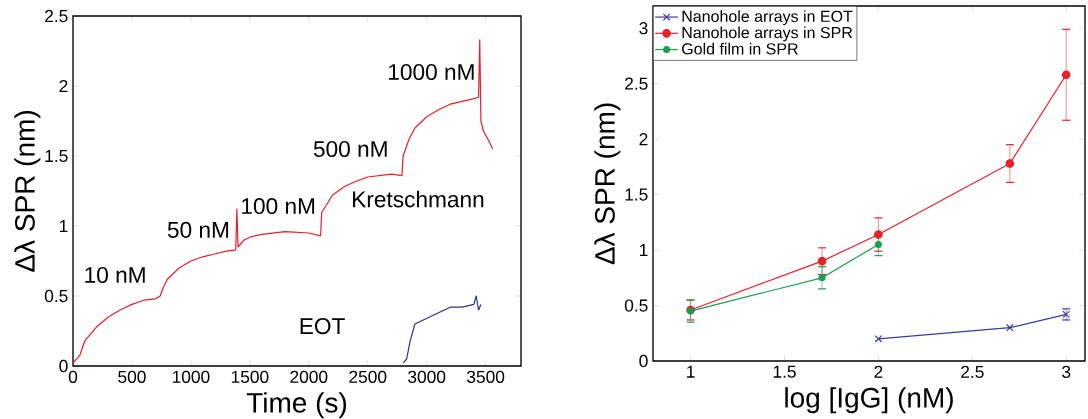  I want to click on annotation: 10 nM, so click(115, 275).